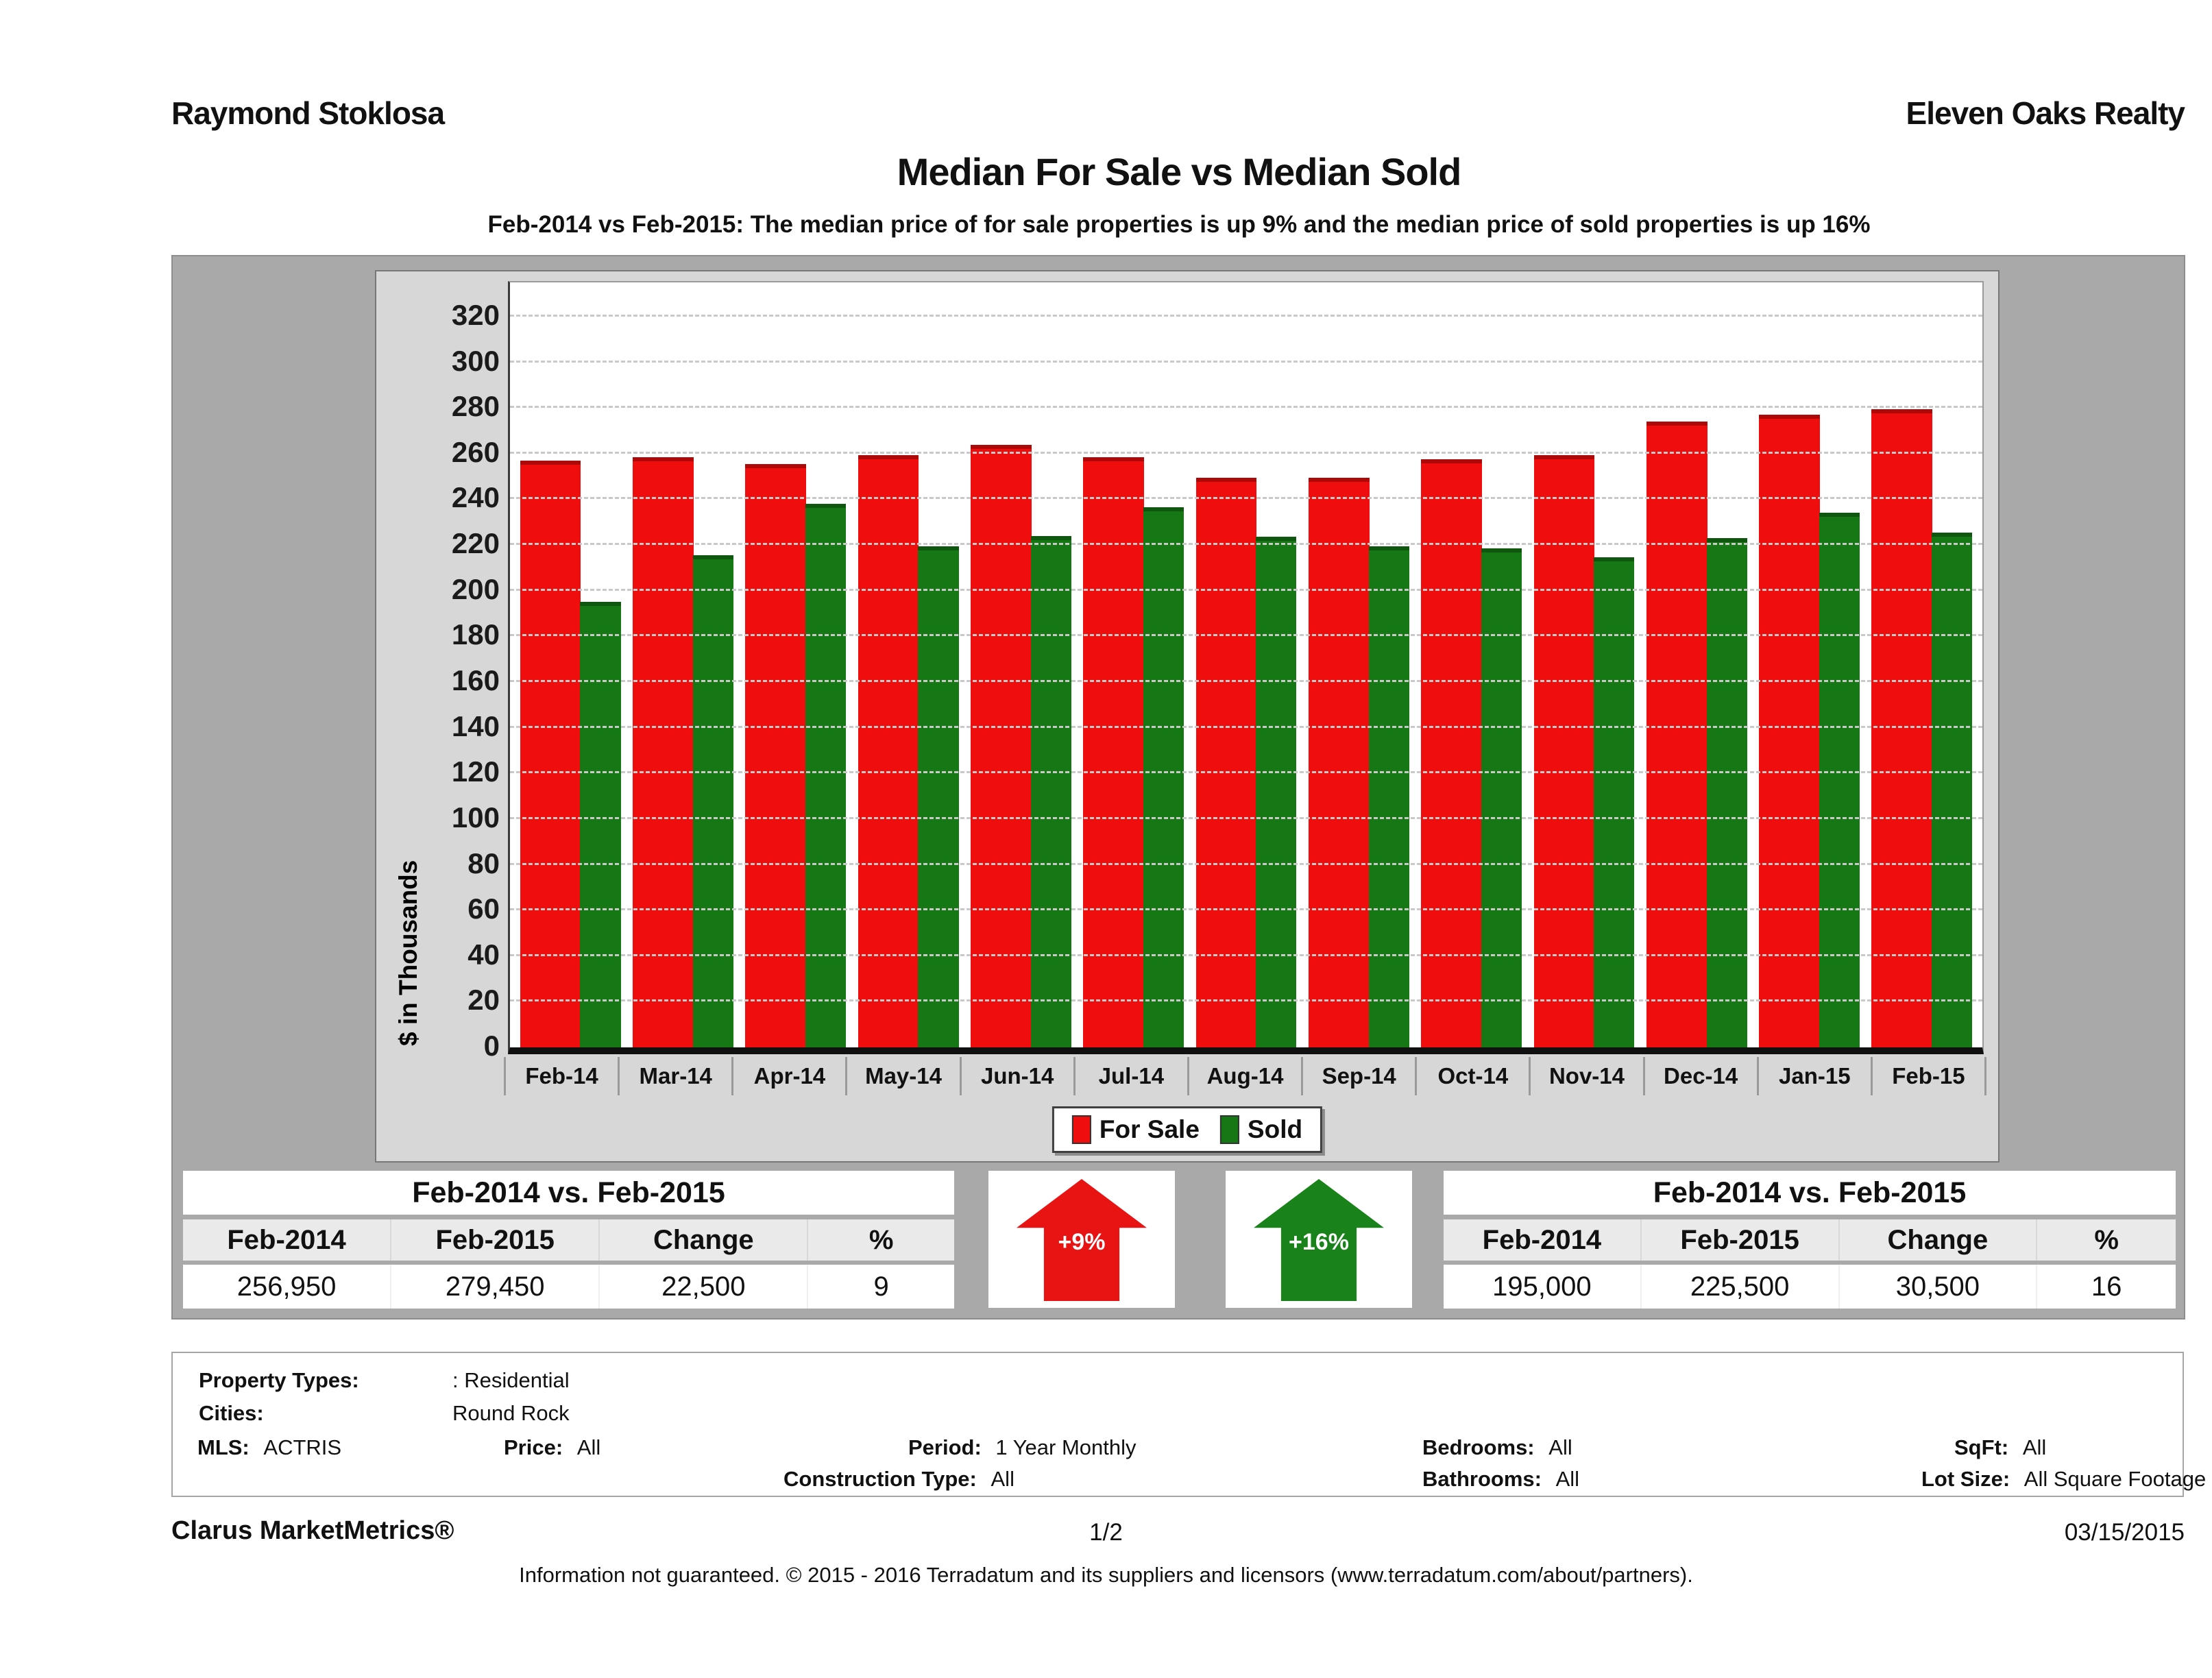  I want to click on value-cell: 16, so click(2106, 1287).